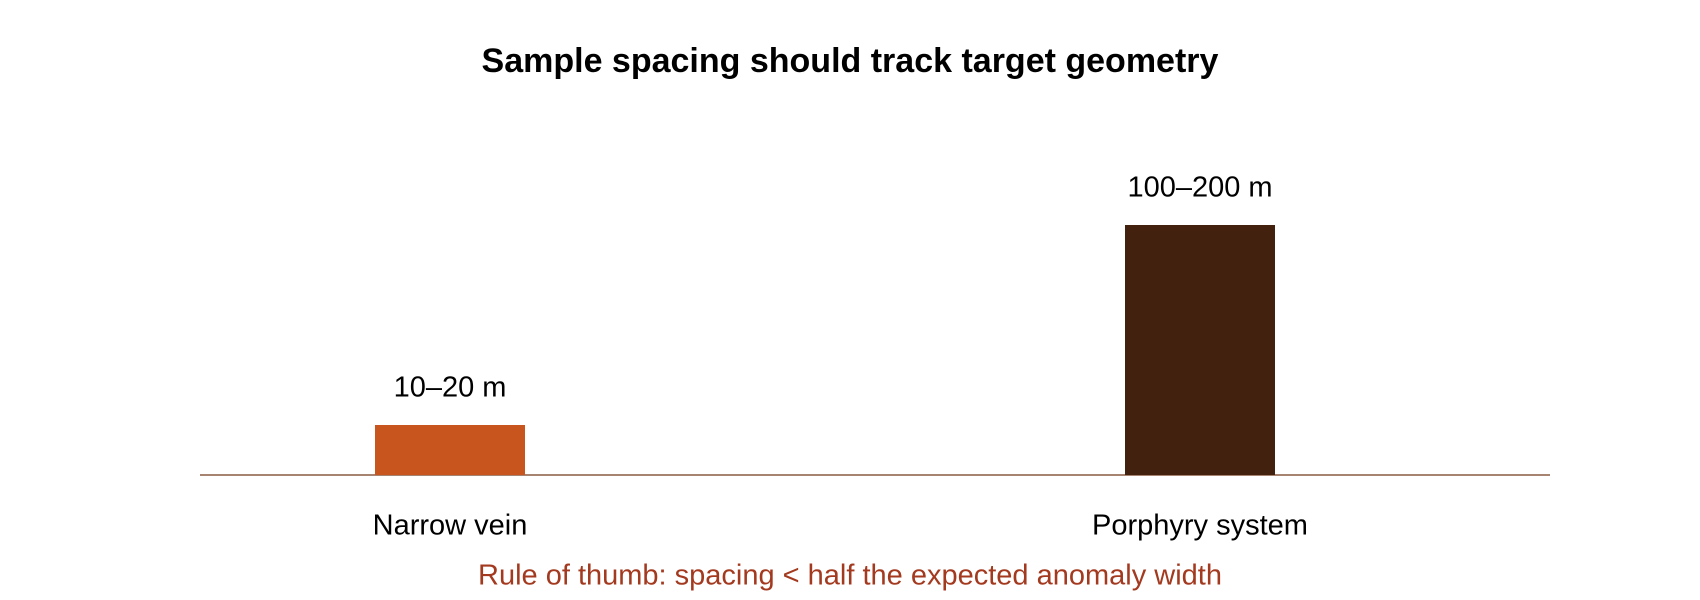  What do you see at coordinates (1199, 188) in the screenshot?
I see `value-label: 100–200 m` at bounding box center [1199, 188].